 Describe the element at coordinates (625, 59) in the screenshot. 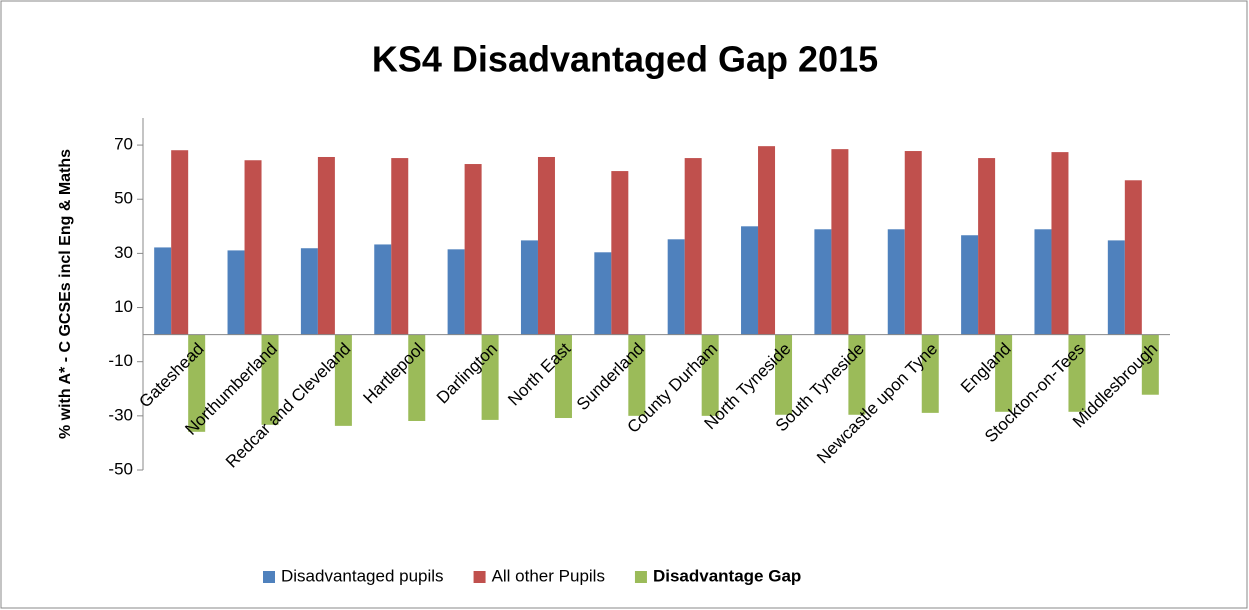

I see `chart-title: KS4 Disadvantaged Gap 2015` at that location.